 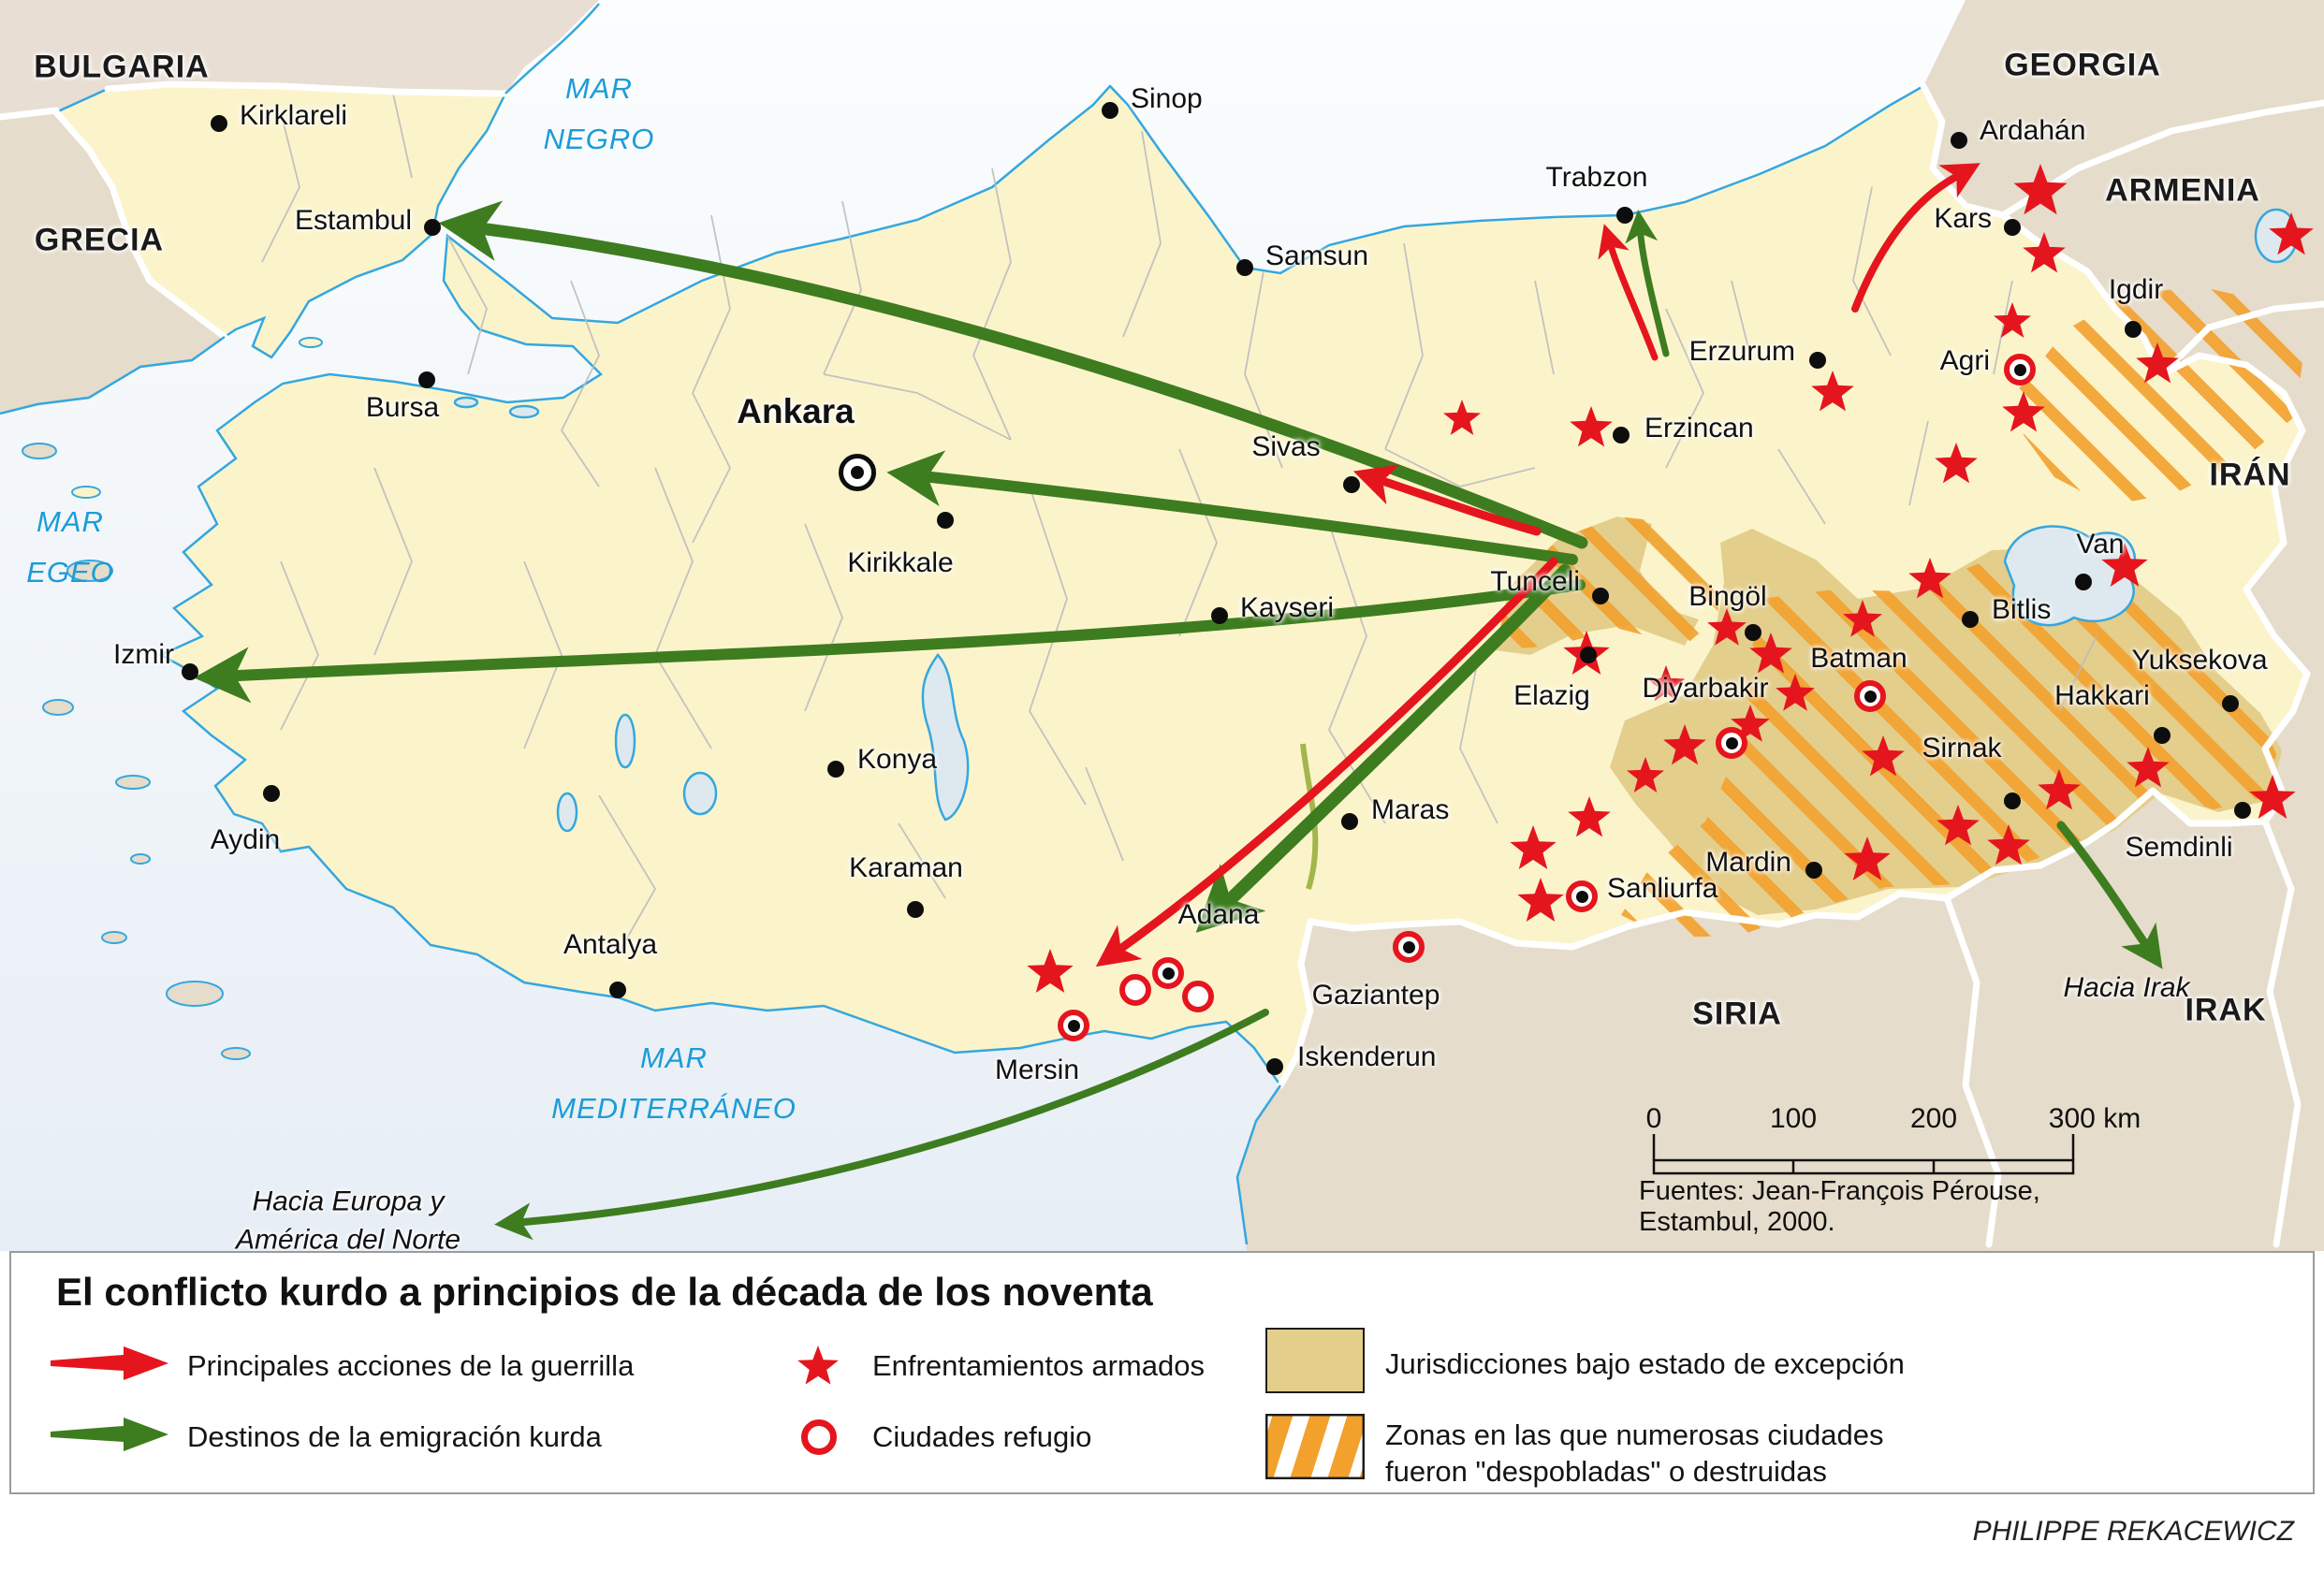 I want to click on author-credit: PHILIPPE REKACEWICZ, so click(x=2133, y=1532).